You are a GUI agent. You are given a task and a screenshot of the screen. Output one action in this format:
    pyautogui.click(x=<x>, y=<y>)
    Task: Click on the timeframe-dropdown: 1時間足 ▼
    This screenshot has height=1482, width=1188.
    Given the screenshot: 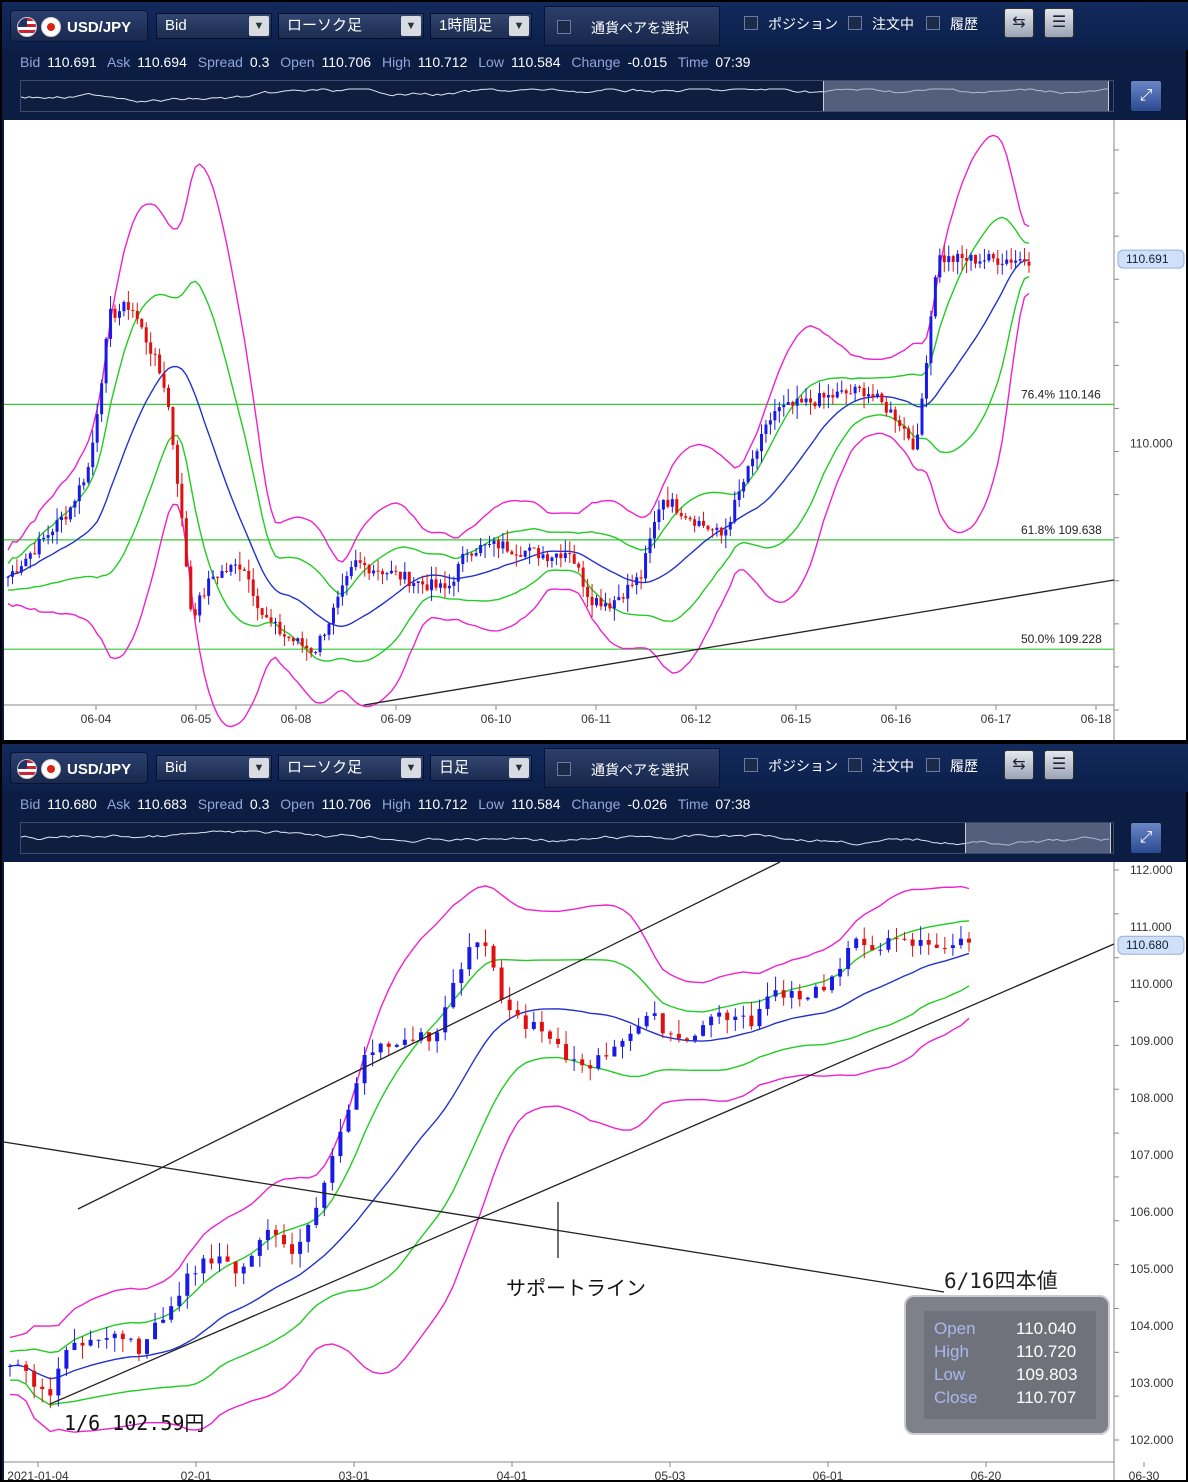 What is the action you would take?
    pyautogui.click(x=481, y=26)
    